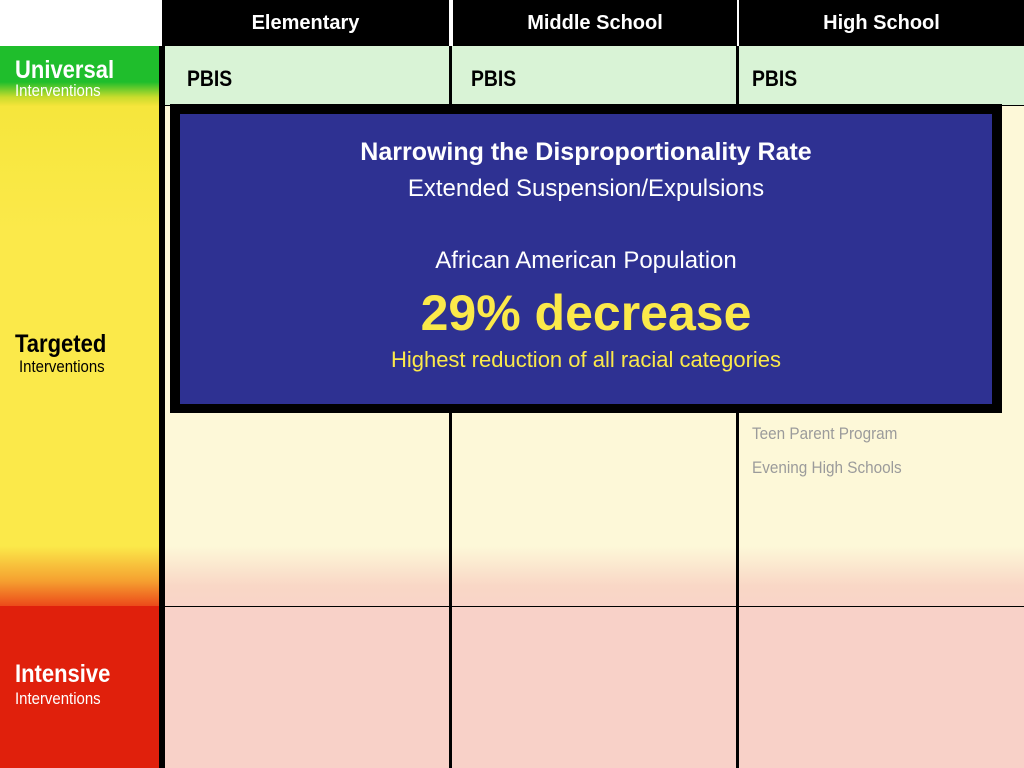 The image size is (1024, 768). I want to click on tier-universal: Universal Interventions, so click(81, 76).